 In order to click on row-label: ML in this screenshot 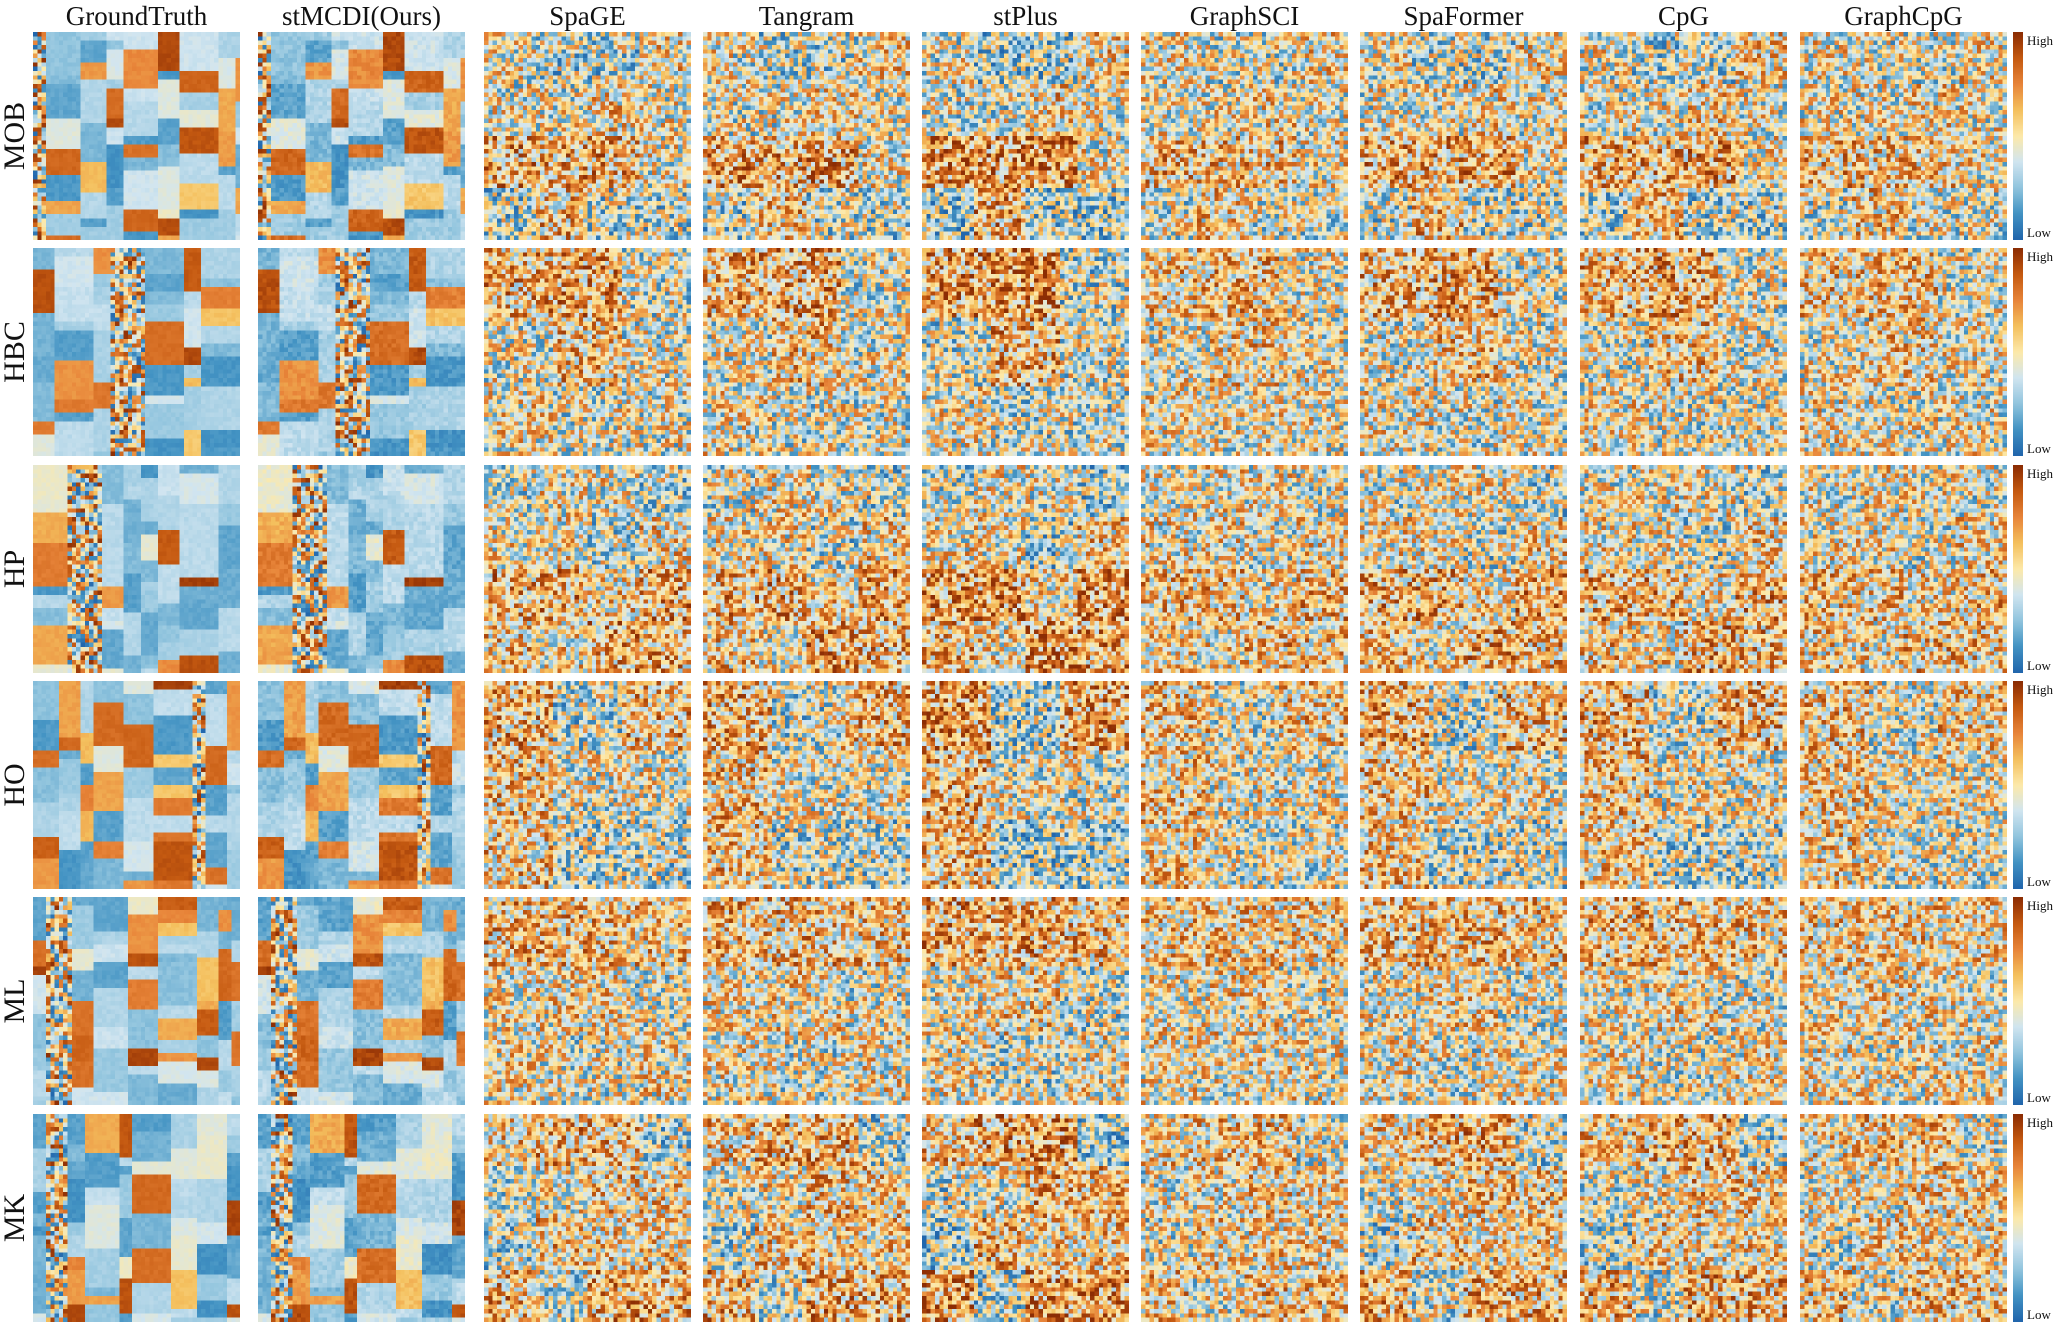, I will do `click(15, 1001)`.